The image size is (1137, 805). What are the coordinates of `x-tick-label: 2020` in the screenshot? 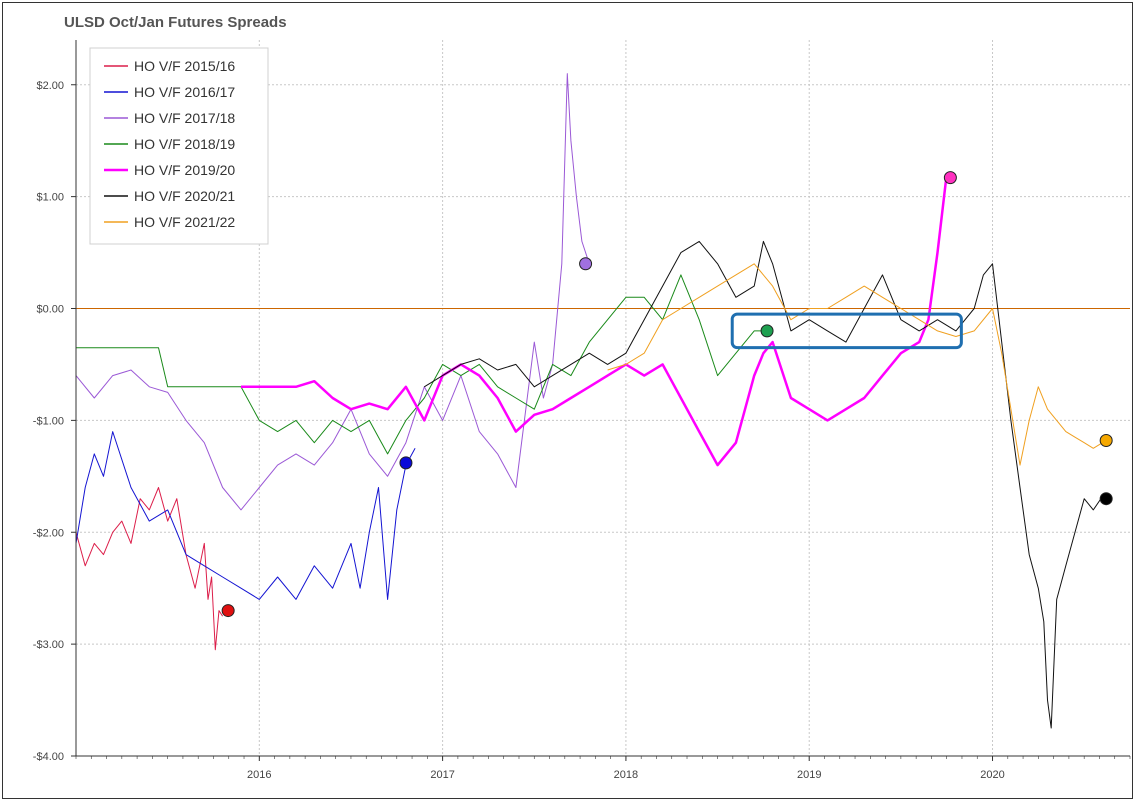 It's located at (992, 775).